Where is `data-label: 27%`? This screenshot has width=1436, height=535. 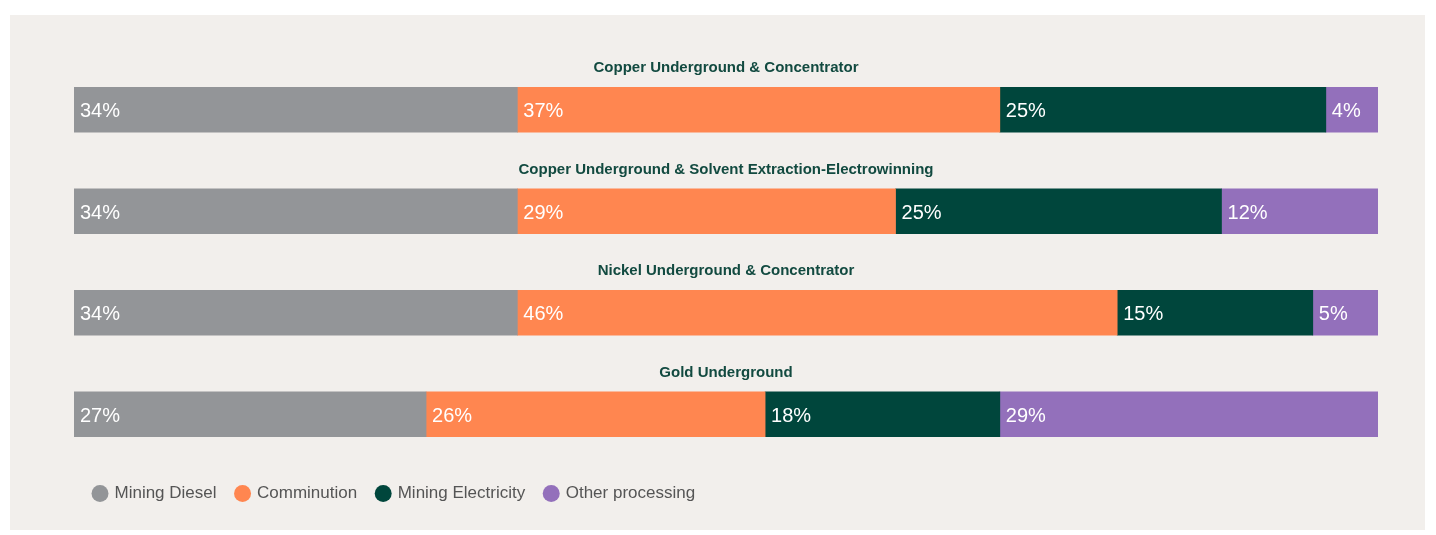
data-label: 27% is located at coordinates (100, 414).